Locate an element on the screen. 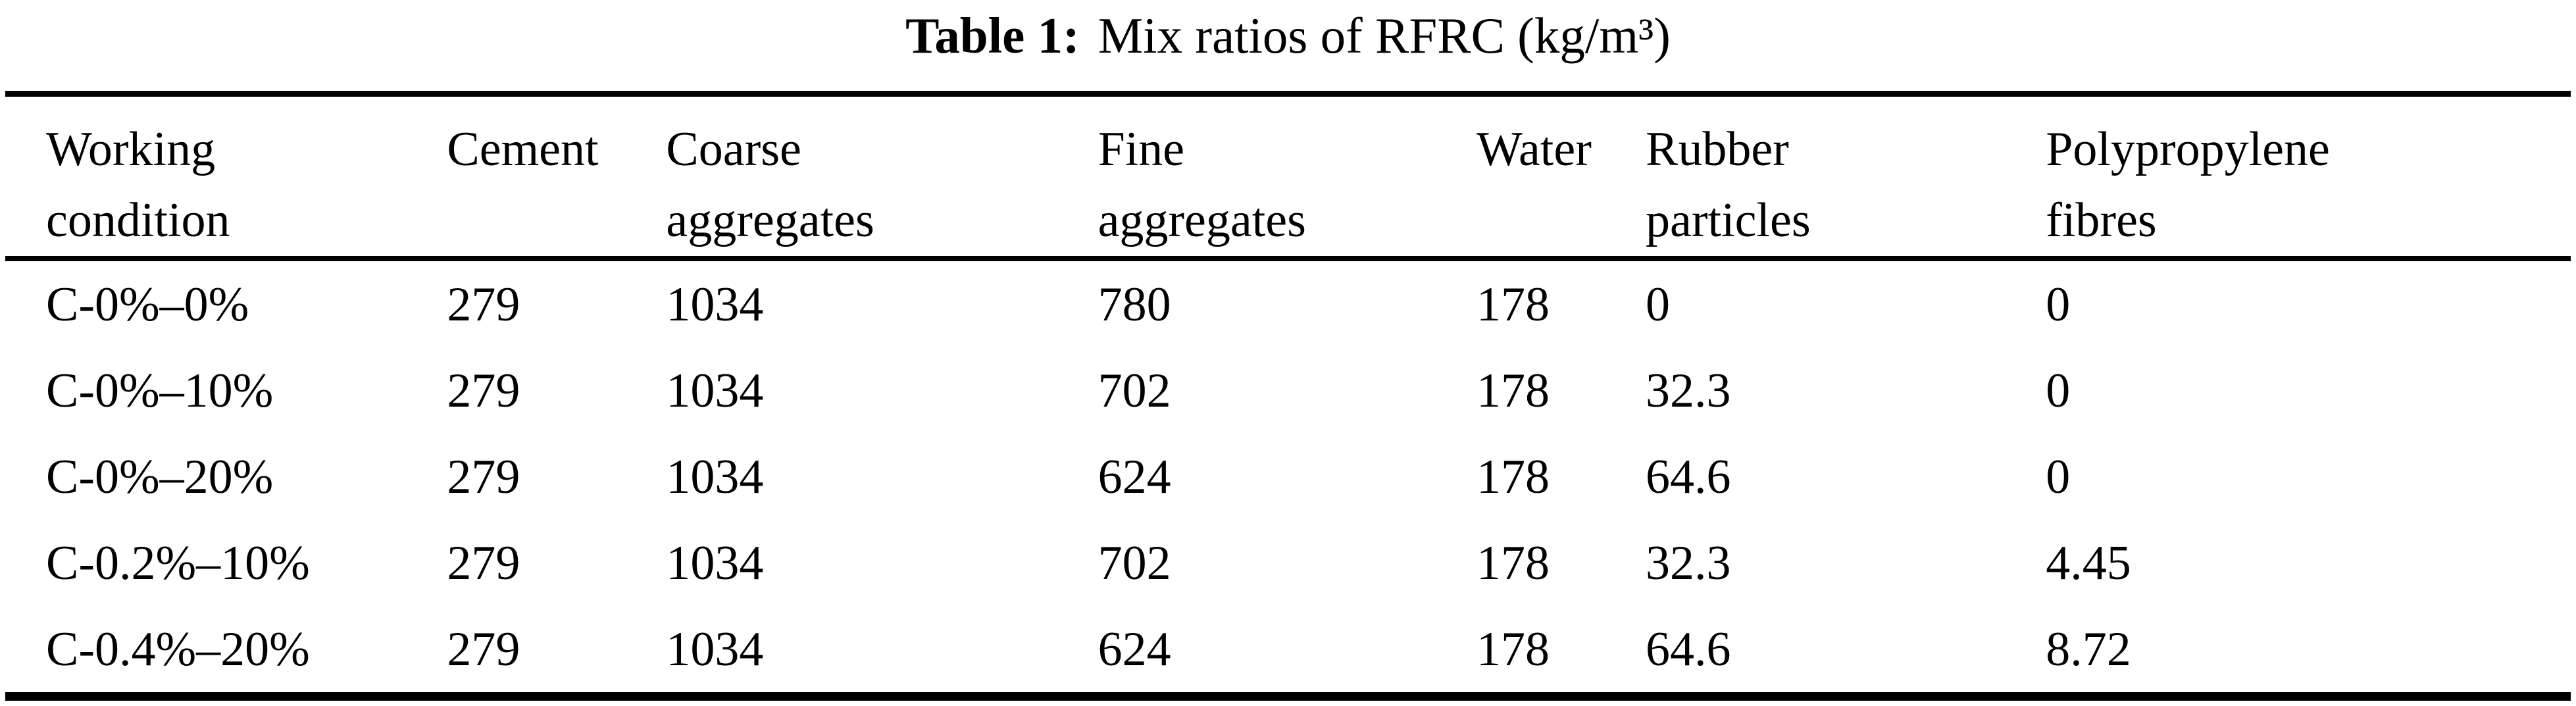  col-header-cement: Cement is located at coordinates (557, 177).